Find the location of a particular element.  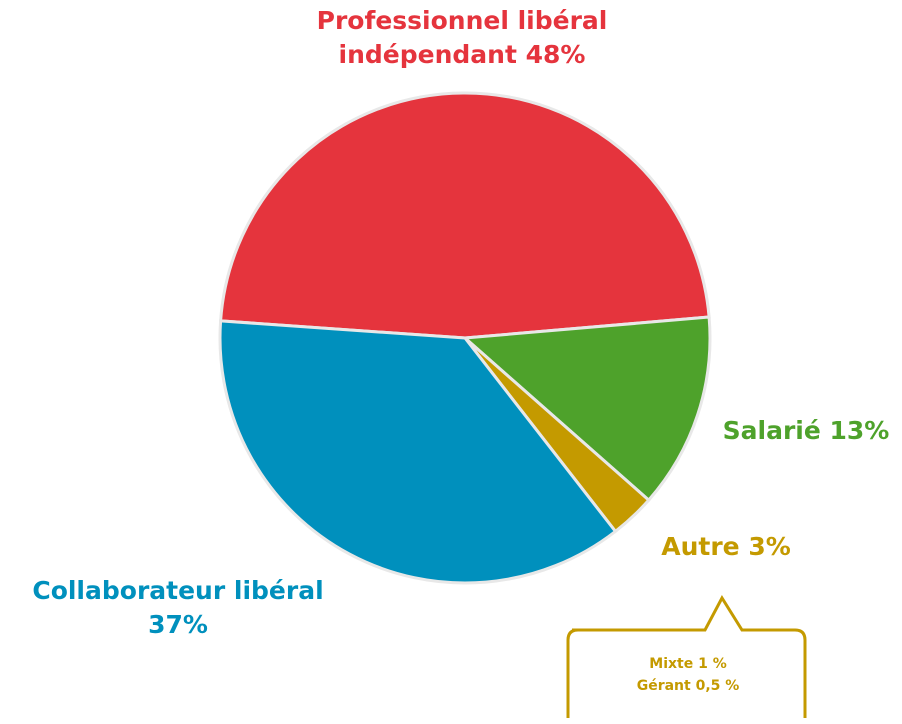

callout-box is located at coordinates (686, 656).